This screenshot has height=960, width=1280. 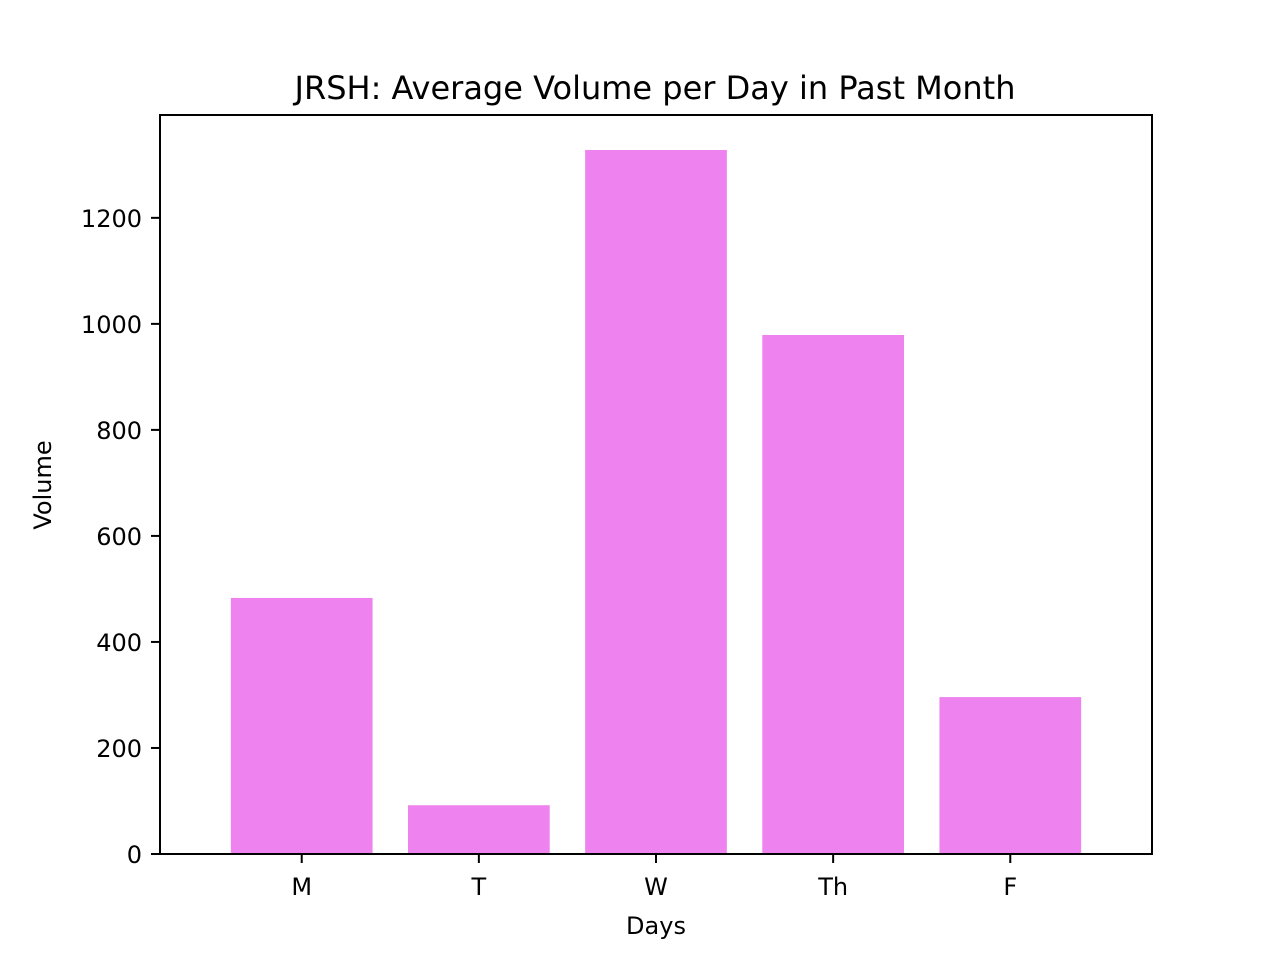 I want to click on bar-th, so click(x=833, y=594).